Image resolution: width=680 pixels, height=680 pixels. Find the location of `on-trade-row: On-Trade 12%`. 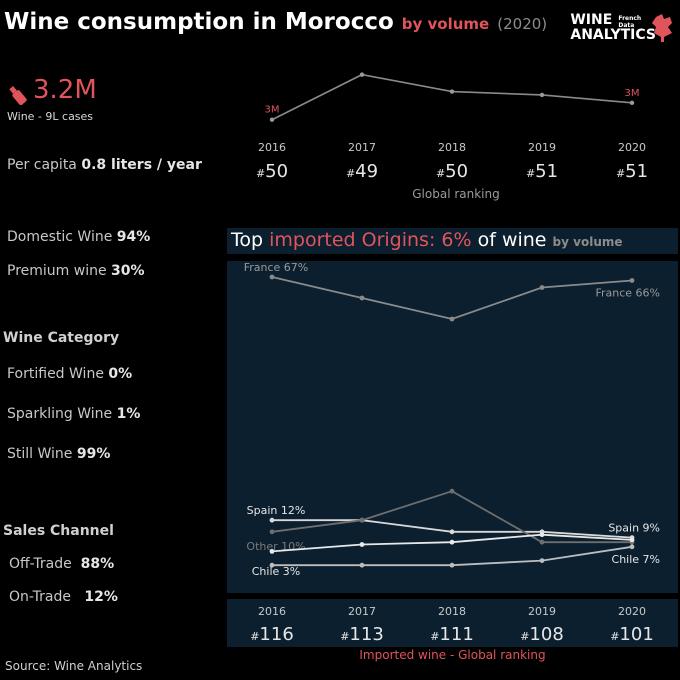

on-trade-row: On-Trade 12% is located at coordinates (63, 597).